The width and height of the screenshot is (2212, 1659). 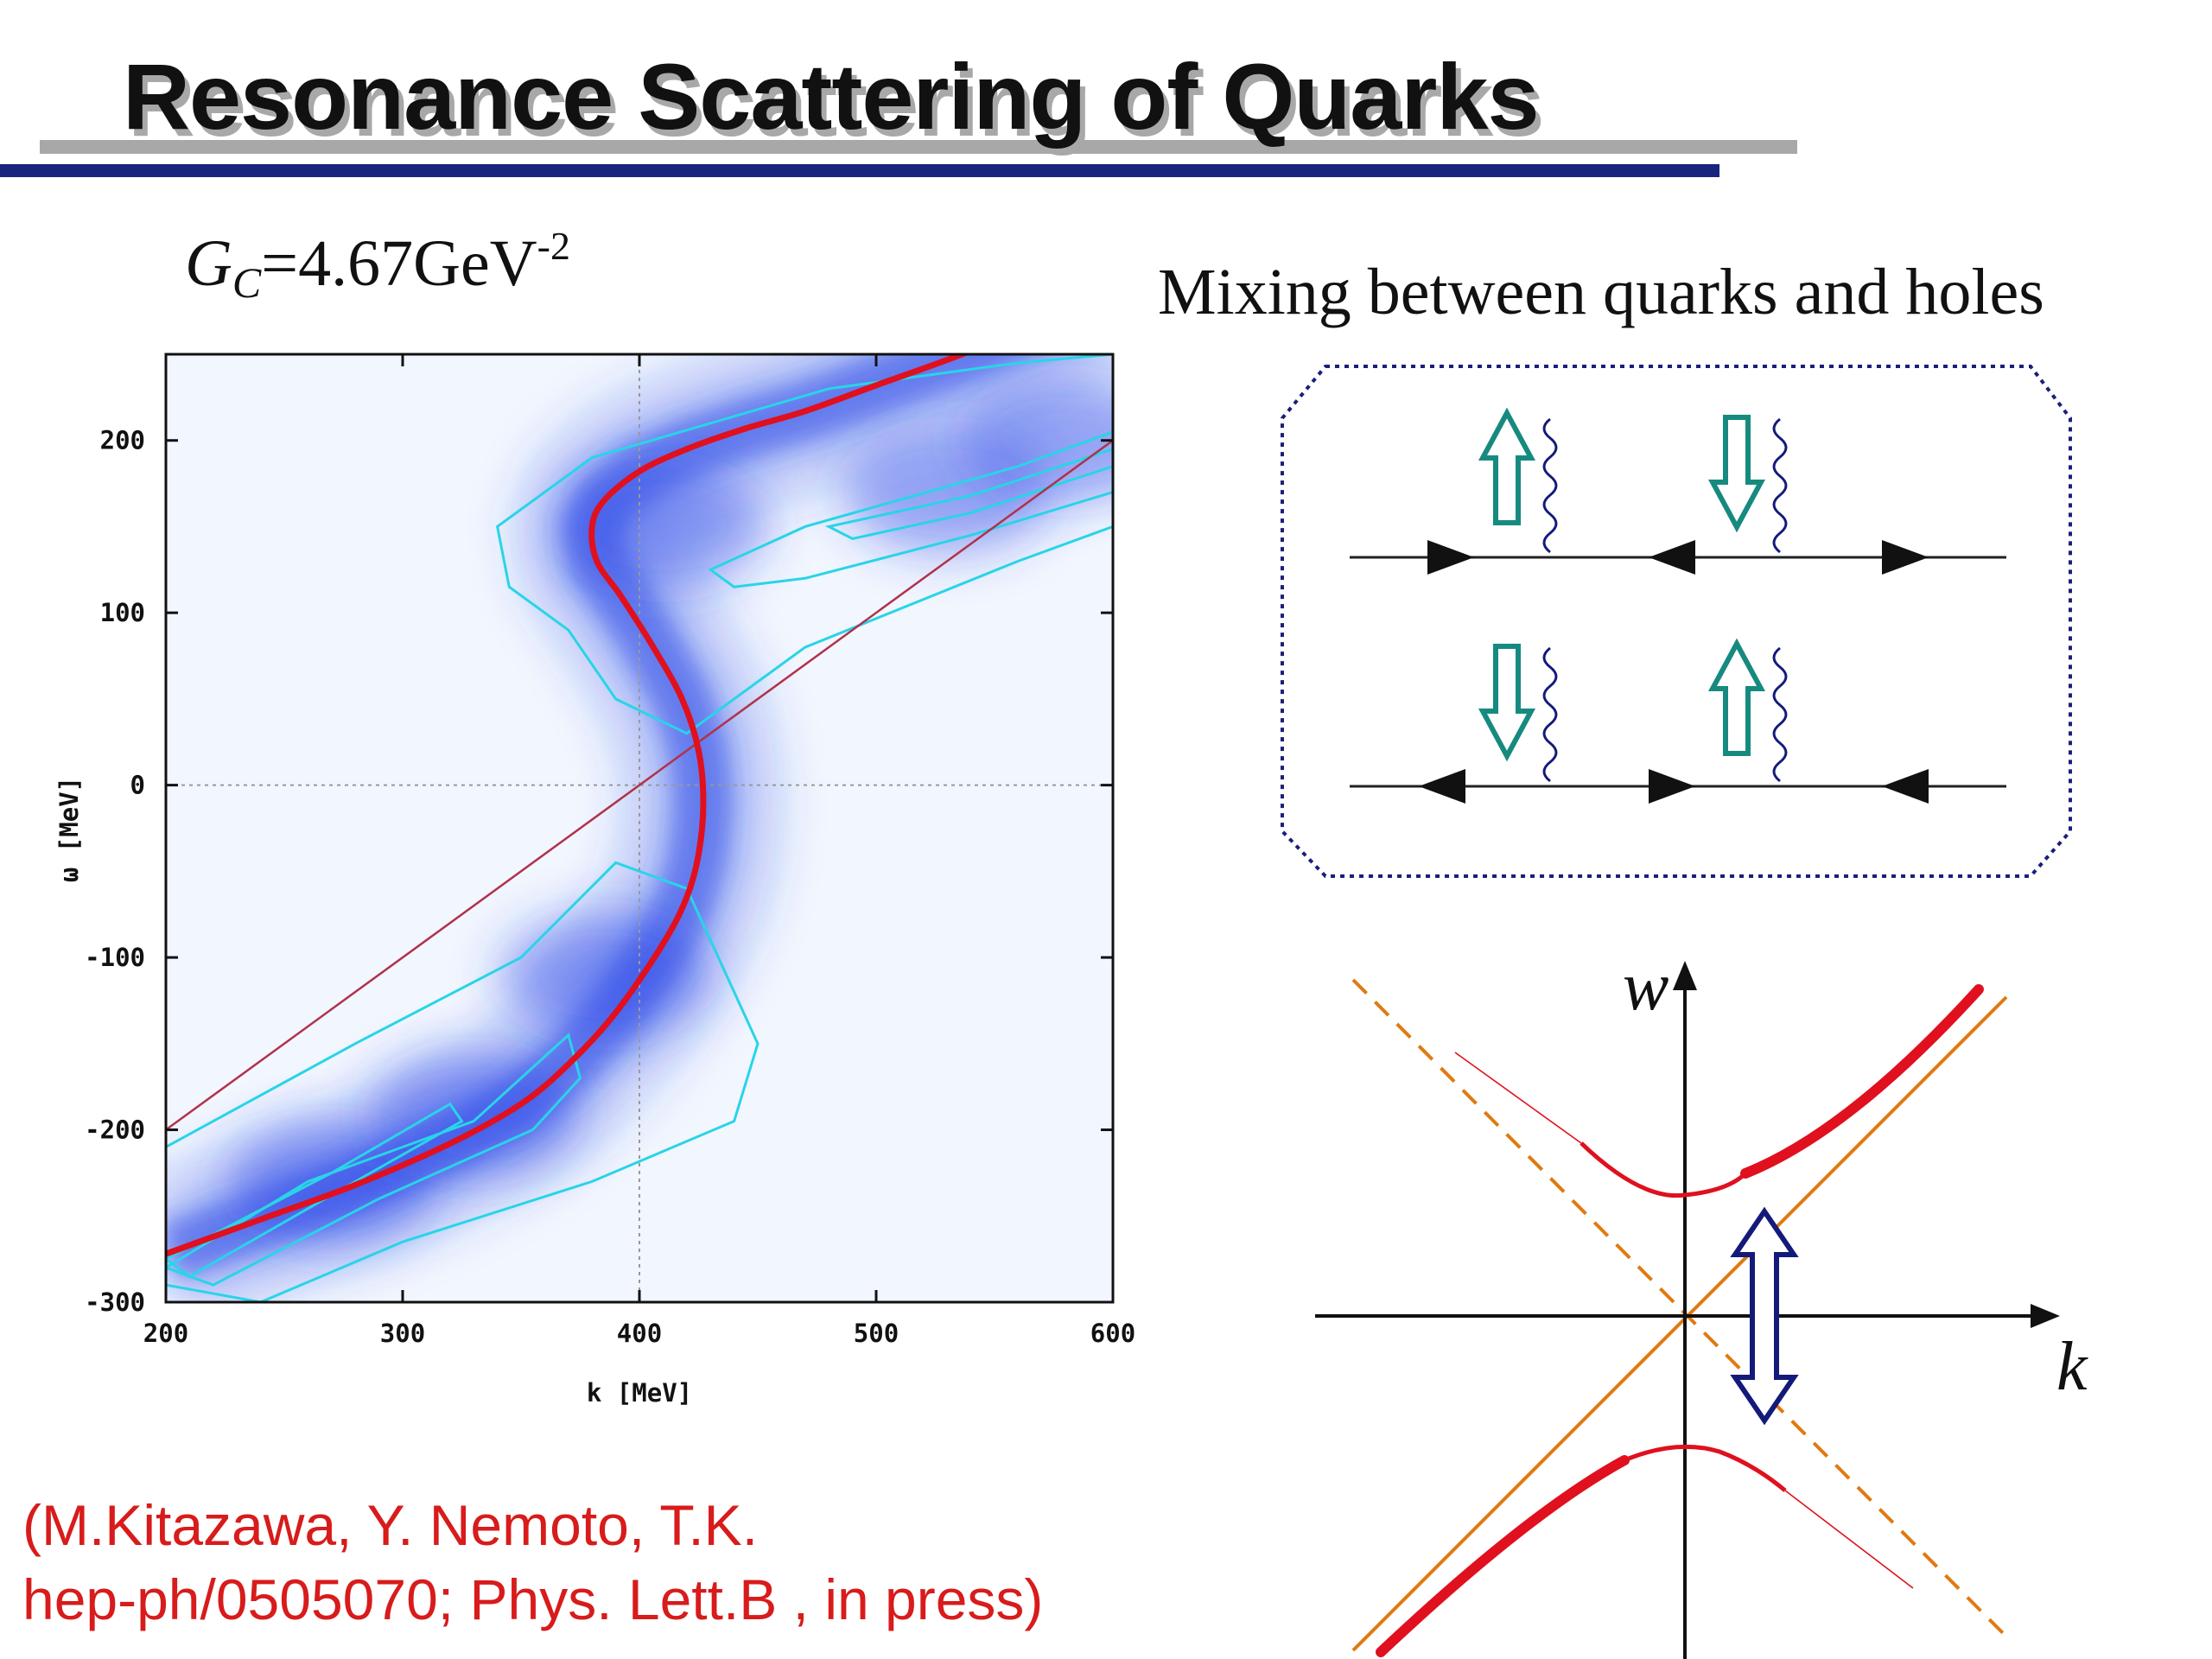 I want to click on y-tick-label: 200, so click(x=123, y=440).